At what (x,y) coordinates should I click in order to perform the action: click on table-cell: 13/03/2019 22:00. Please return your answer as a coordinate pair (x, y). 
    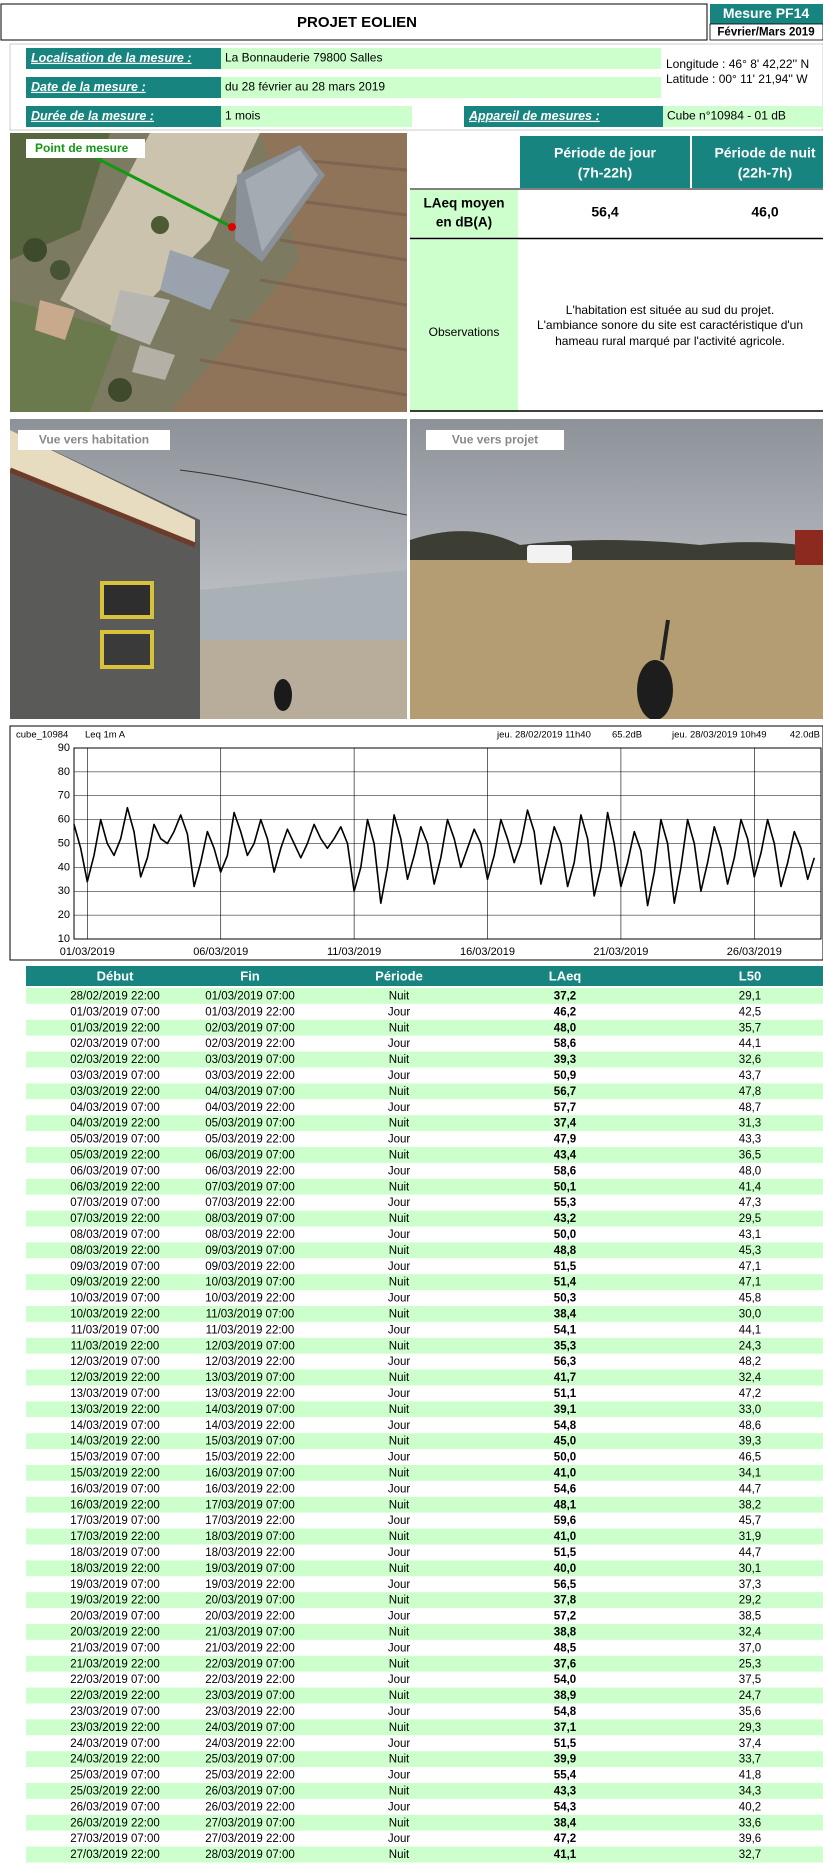
    Looking at the image, I should click on (250, 1394).